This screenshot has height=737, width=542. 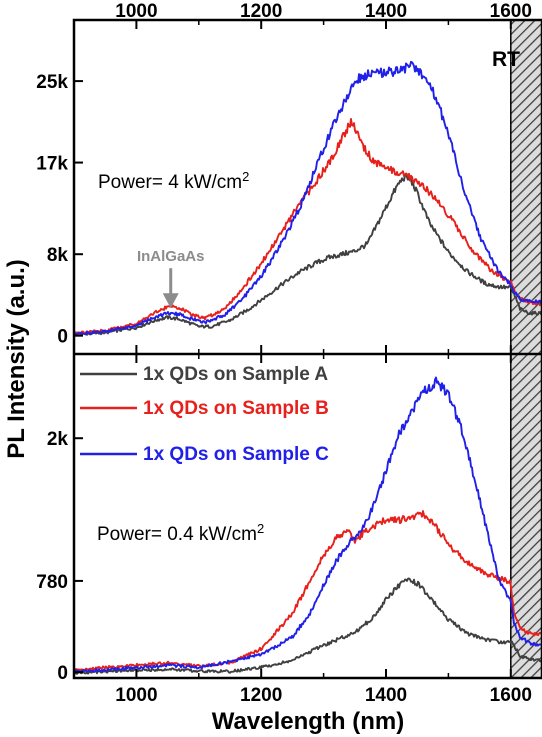 I want to click on inalgaas-annotation-label: InAlGaAs, so click(x=171, y=256).